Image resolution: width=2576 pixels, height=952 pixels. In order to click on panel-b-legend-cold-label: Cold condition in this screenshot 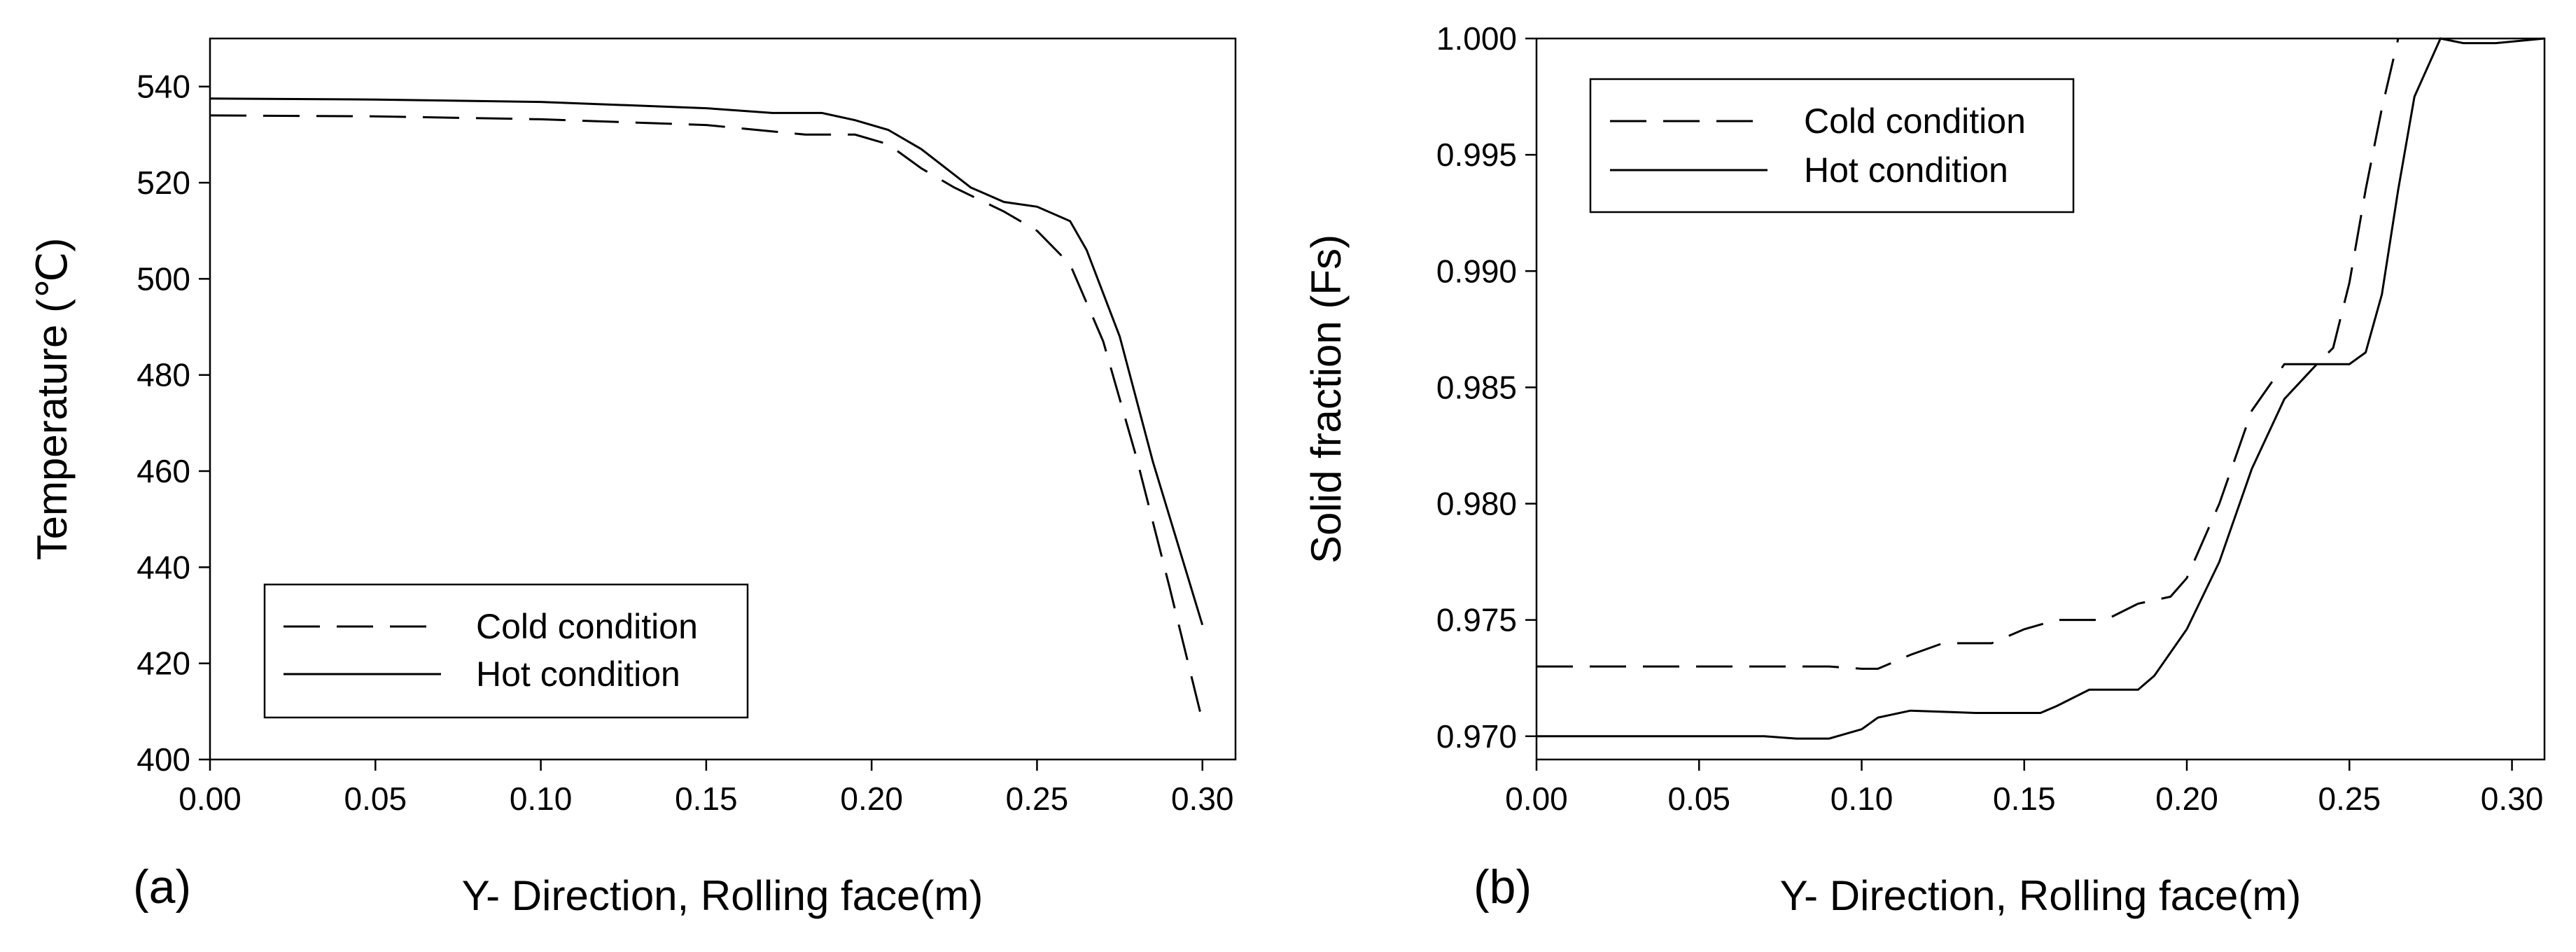, I will do `click(1915, 121)`.